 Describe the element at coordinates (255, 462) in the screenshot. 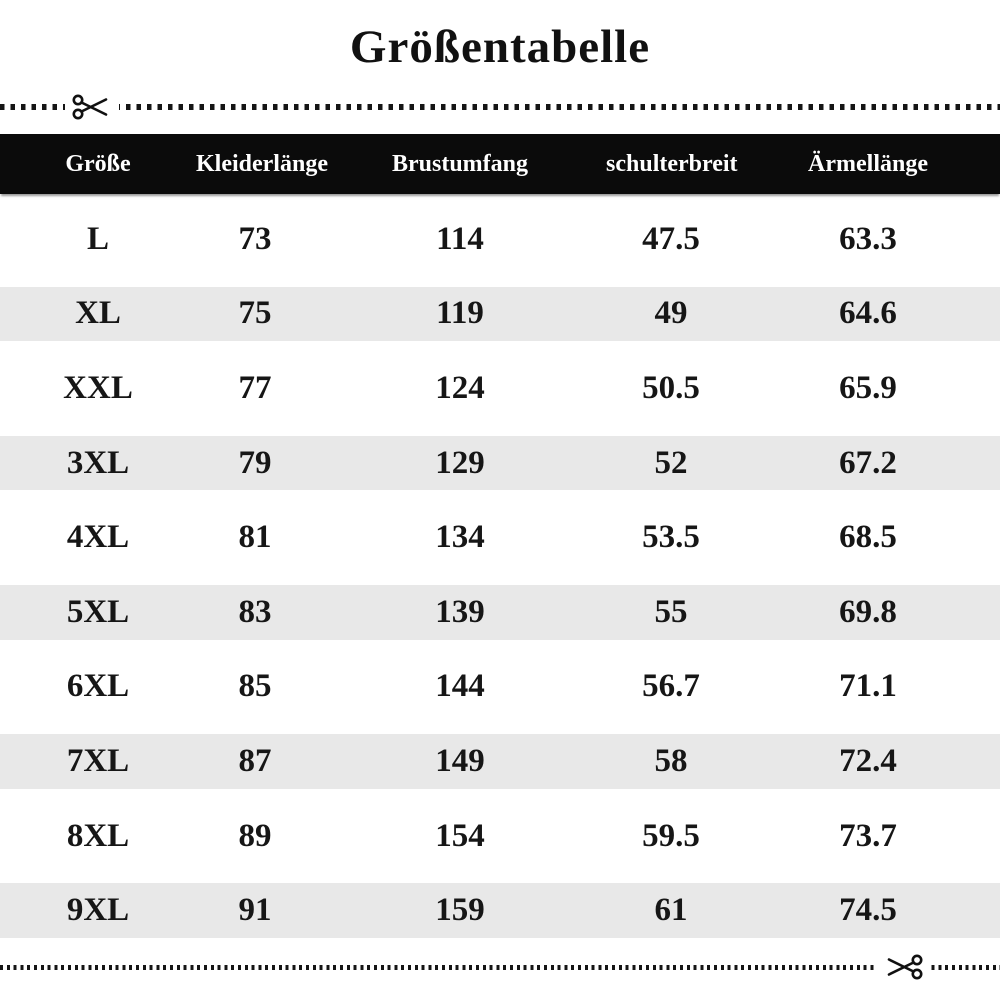

I see `kleiderlaenge-cell: 79` at that location.